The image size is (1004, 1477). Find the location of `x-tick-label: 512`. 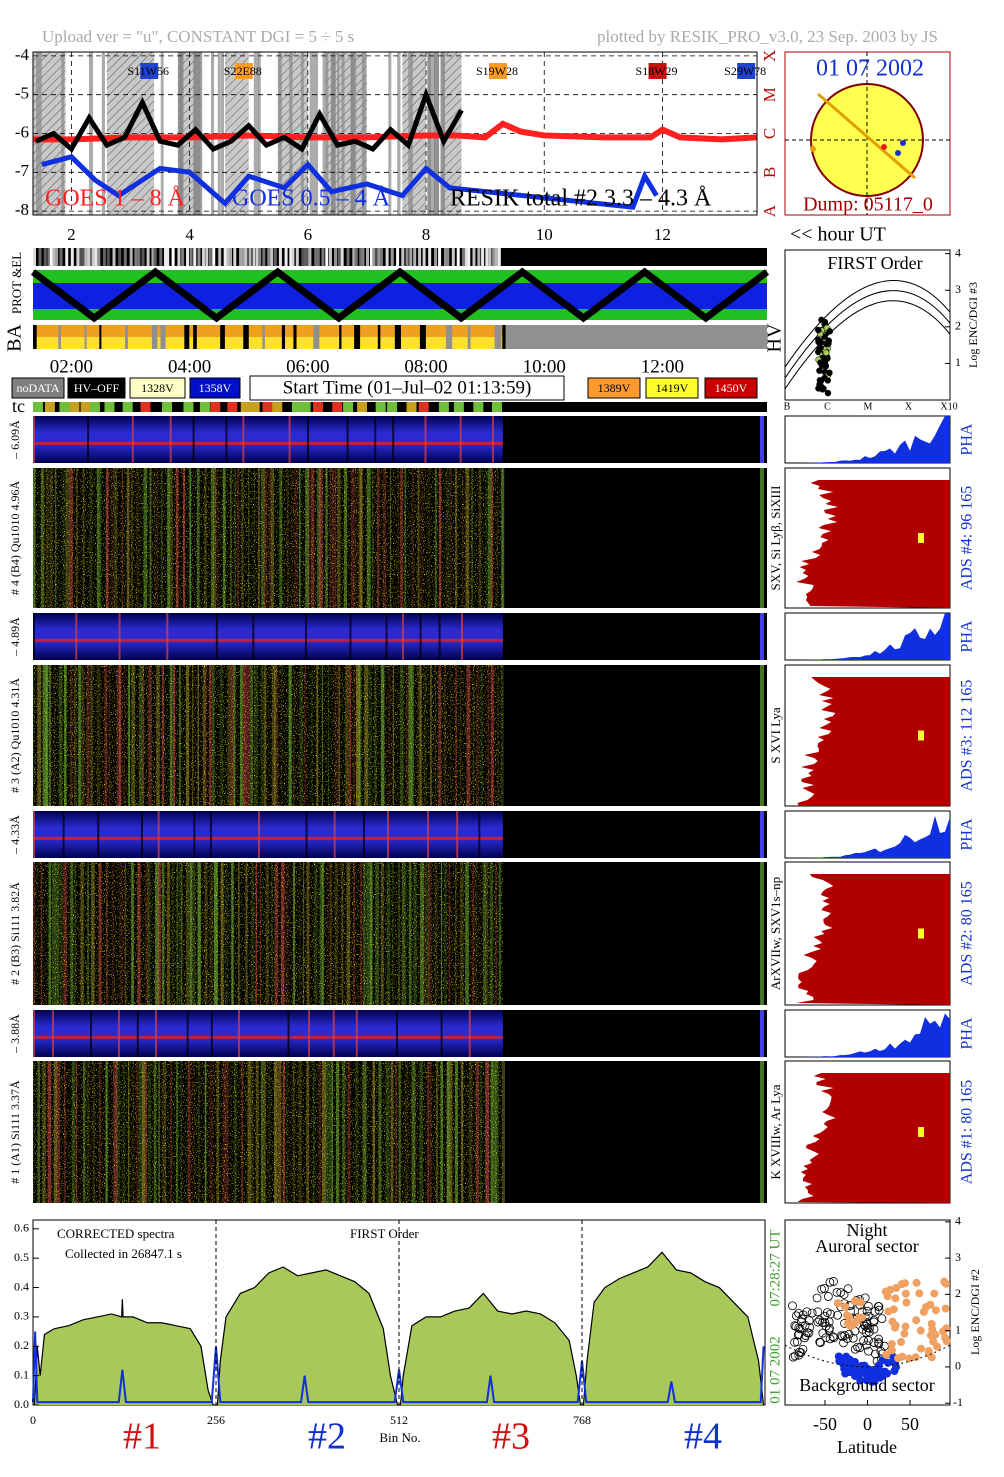

x-tick-label: 512 is located at coordinates (399, 1420).